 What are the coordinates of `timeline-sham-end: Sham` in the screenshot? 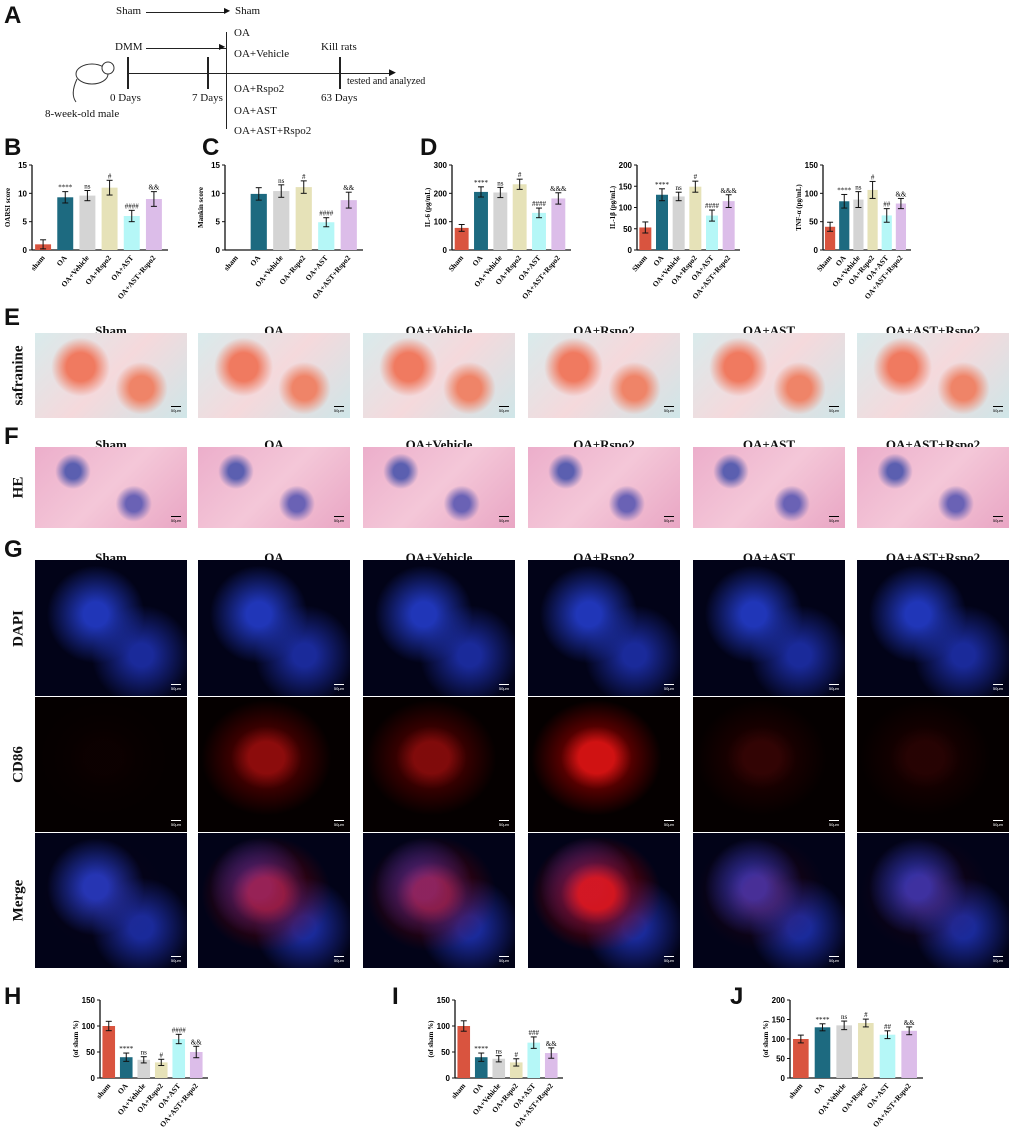 It's located at (248, 11).